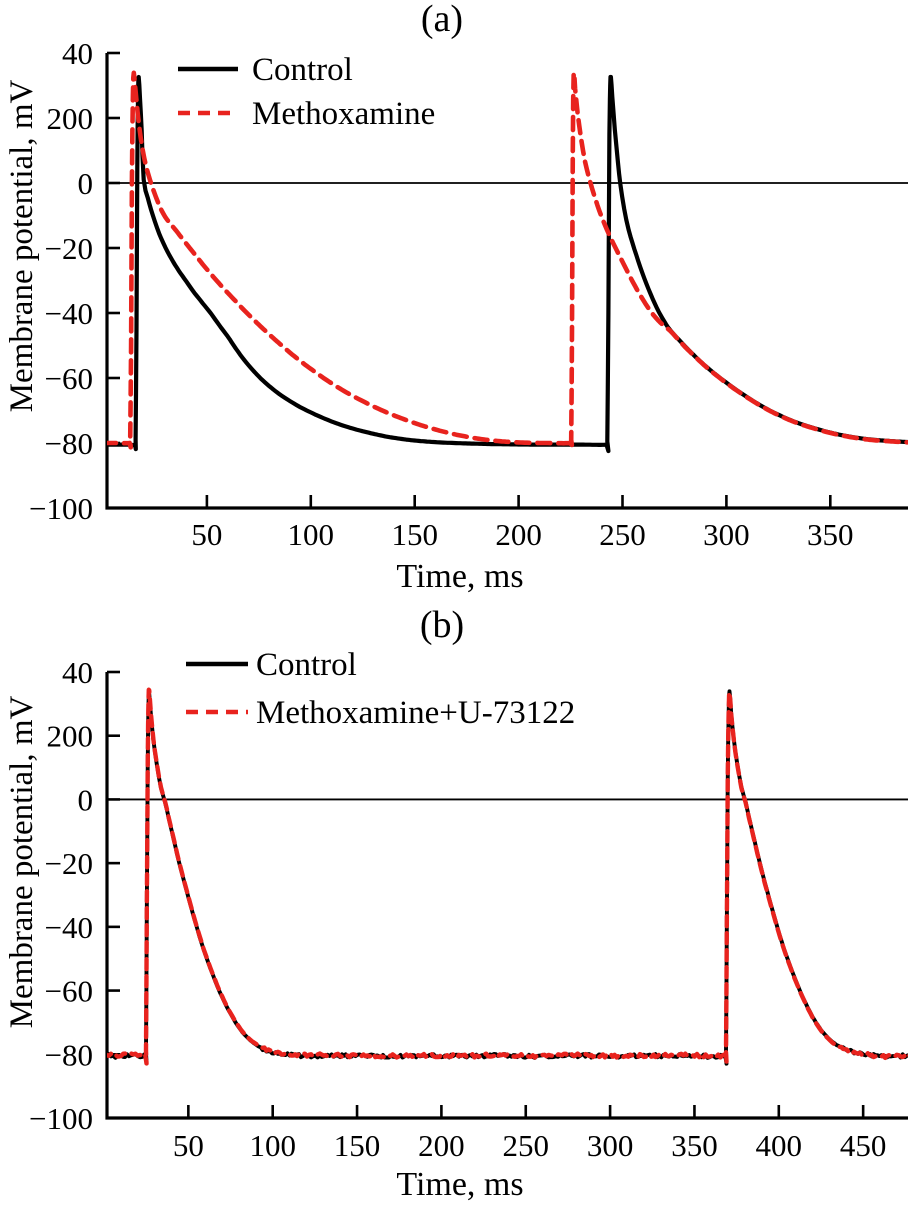 The height and width of the screenshot is (1206, 924). I want to click on panel-b-title: (b), so click(442, 625).